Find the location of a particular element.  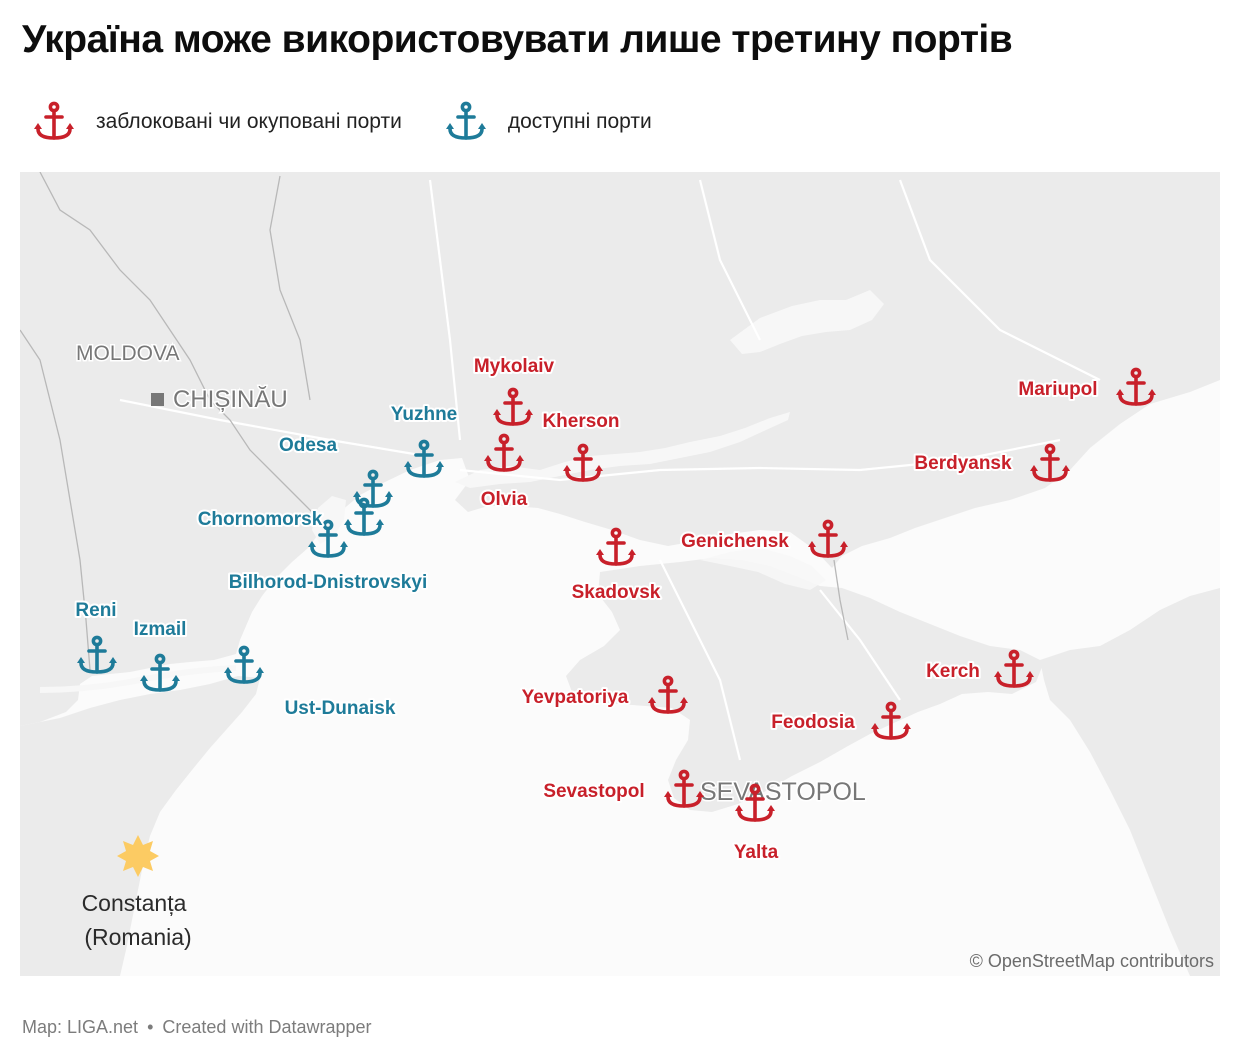

port-label-yevpatoriya: Yevpatoriya is located at coordinates (575, 697).